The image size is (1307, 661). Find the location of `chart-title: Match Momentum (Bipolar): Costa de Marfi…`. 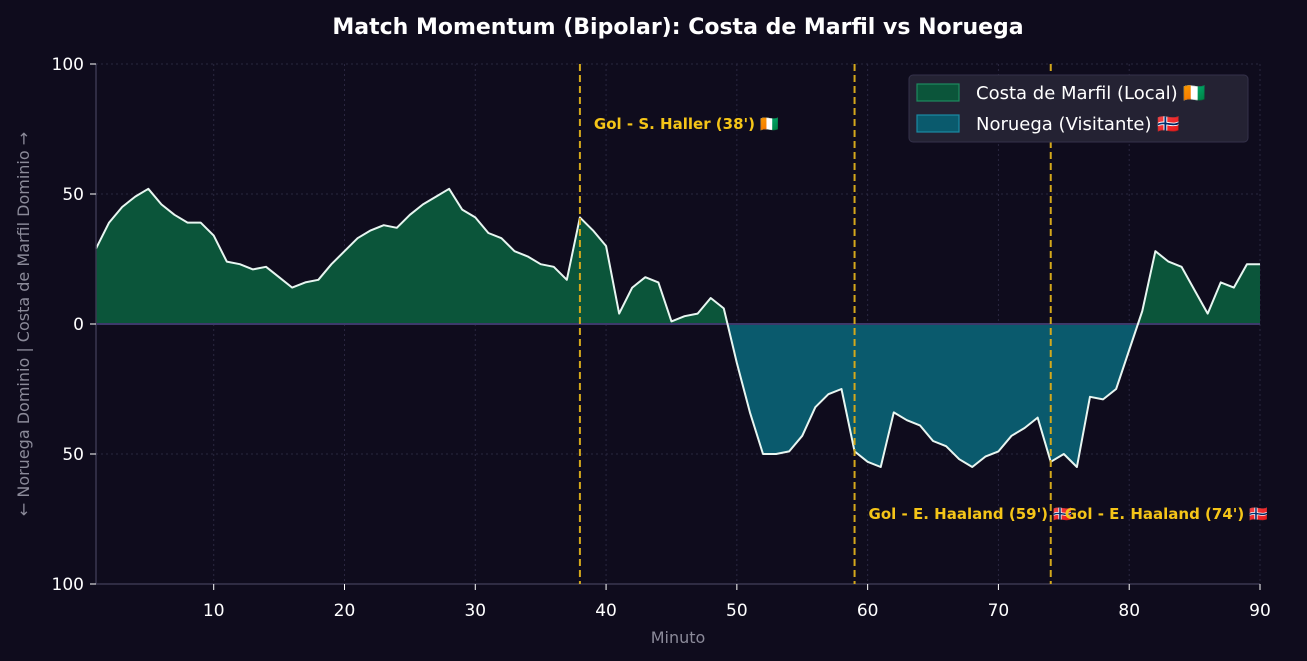

chart-title: Match Momentum (Bipolar): Costa de Marfi… is located at coordinates (677, 27).